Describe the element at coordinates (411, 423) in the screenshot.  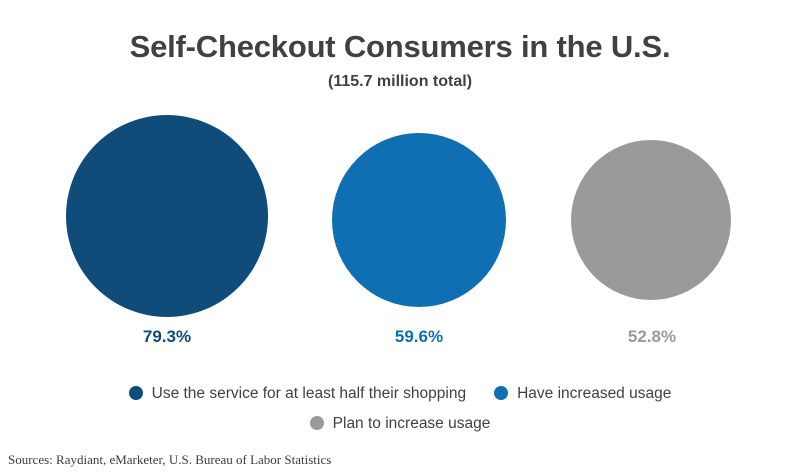
I see `legend-label-plan-increase: Plan to increase usage` at that location.